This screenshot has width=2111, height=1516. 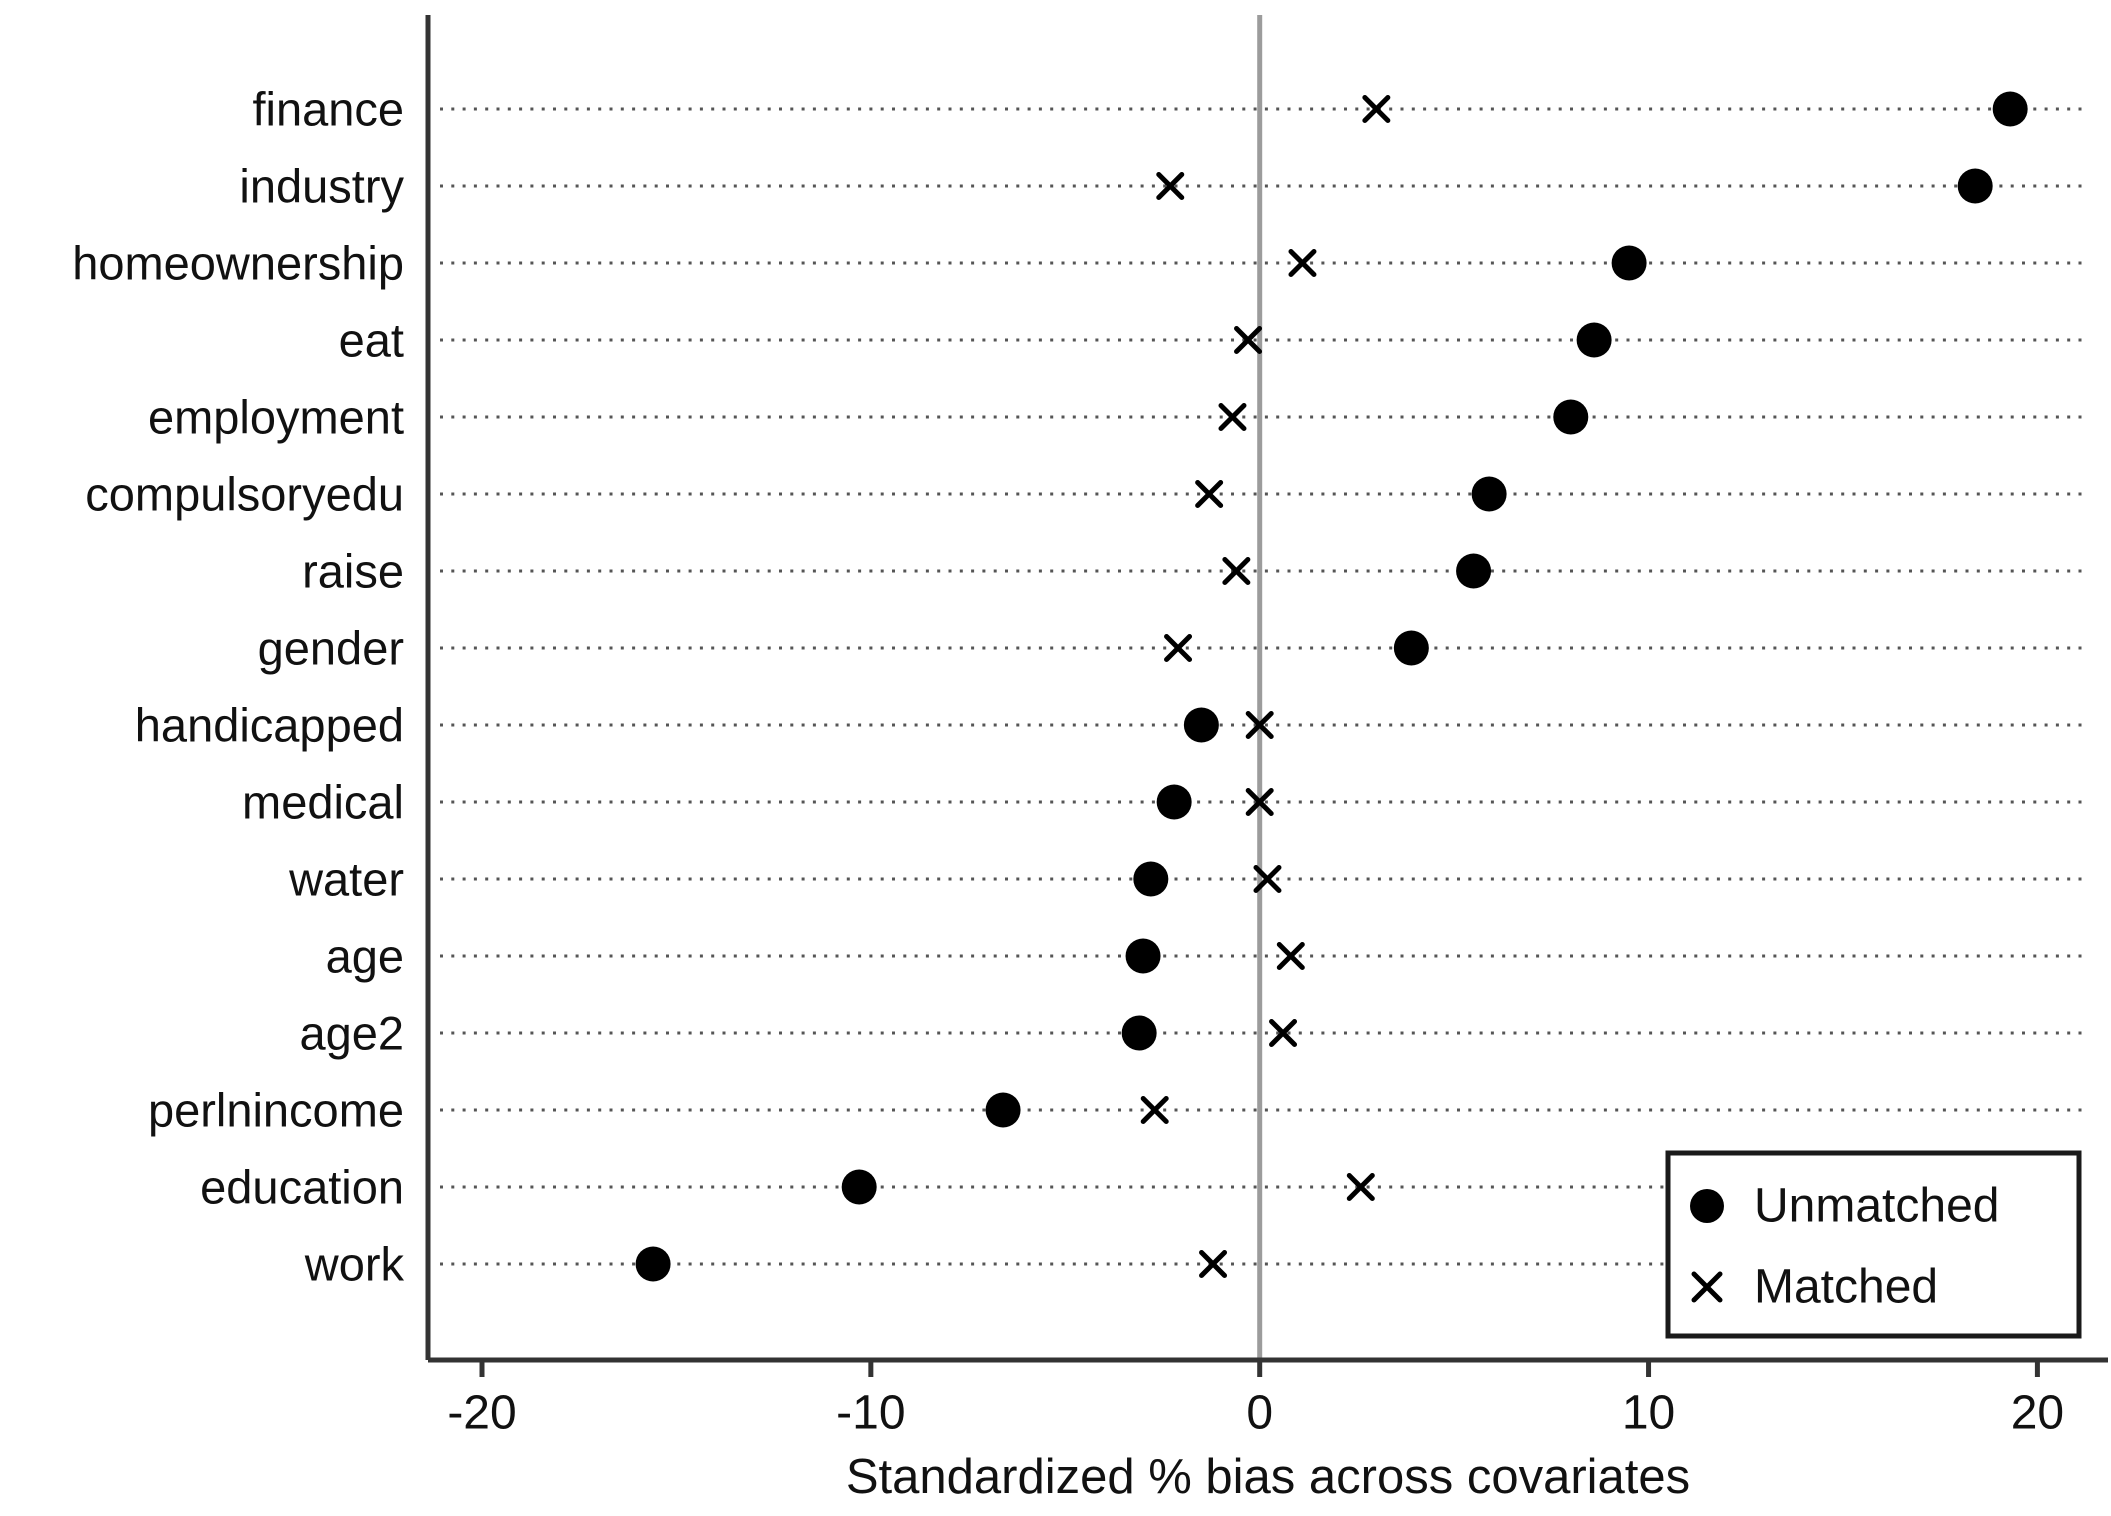 I want to click on legend-unmatched-label: Unmatched, so click(x=1876, y=1206).